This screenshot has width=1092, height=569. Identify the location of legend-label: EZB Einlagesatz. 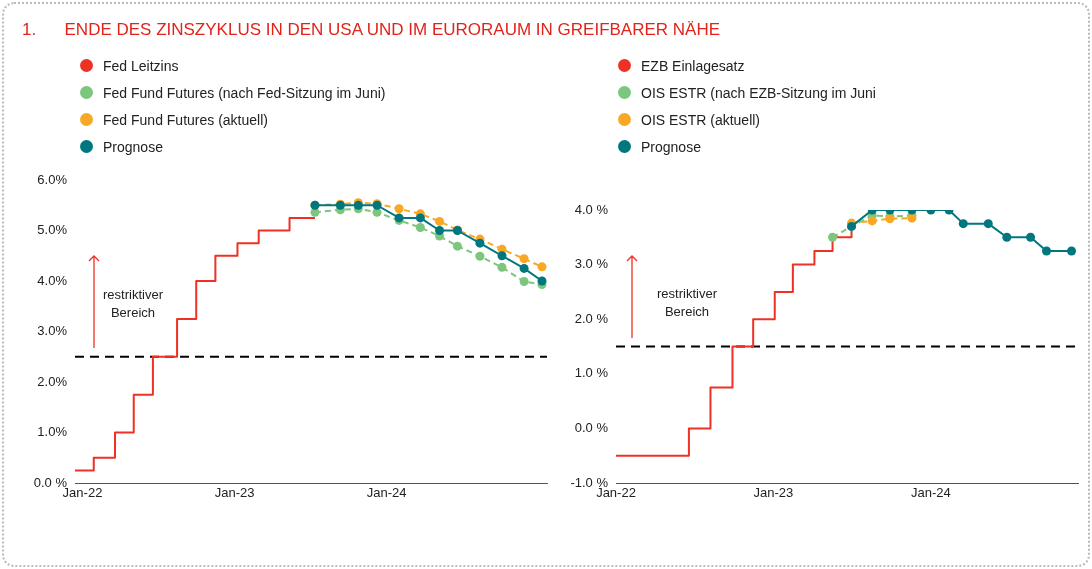
(693, 65).